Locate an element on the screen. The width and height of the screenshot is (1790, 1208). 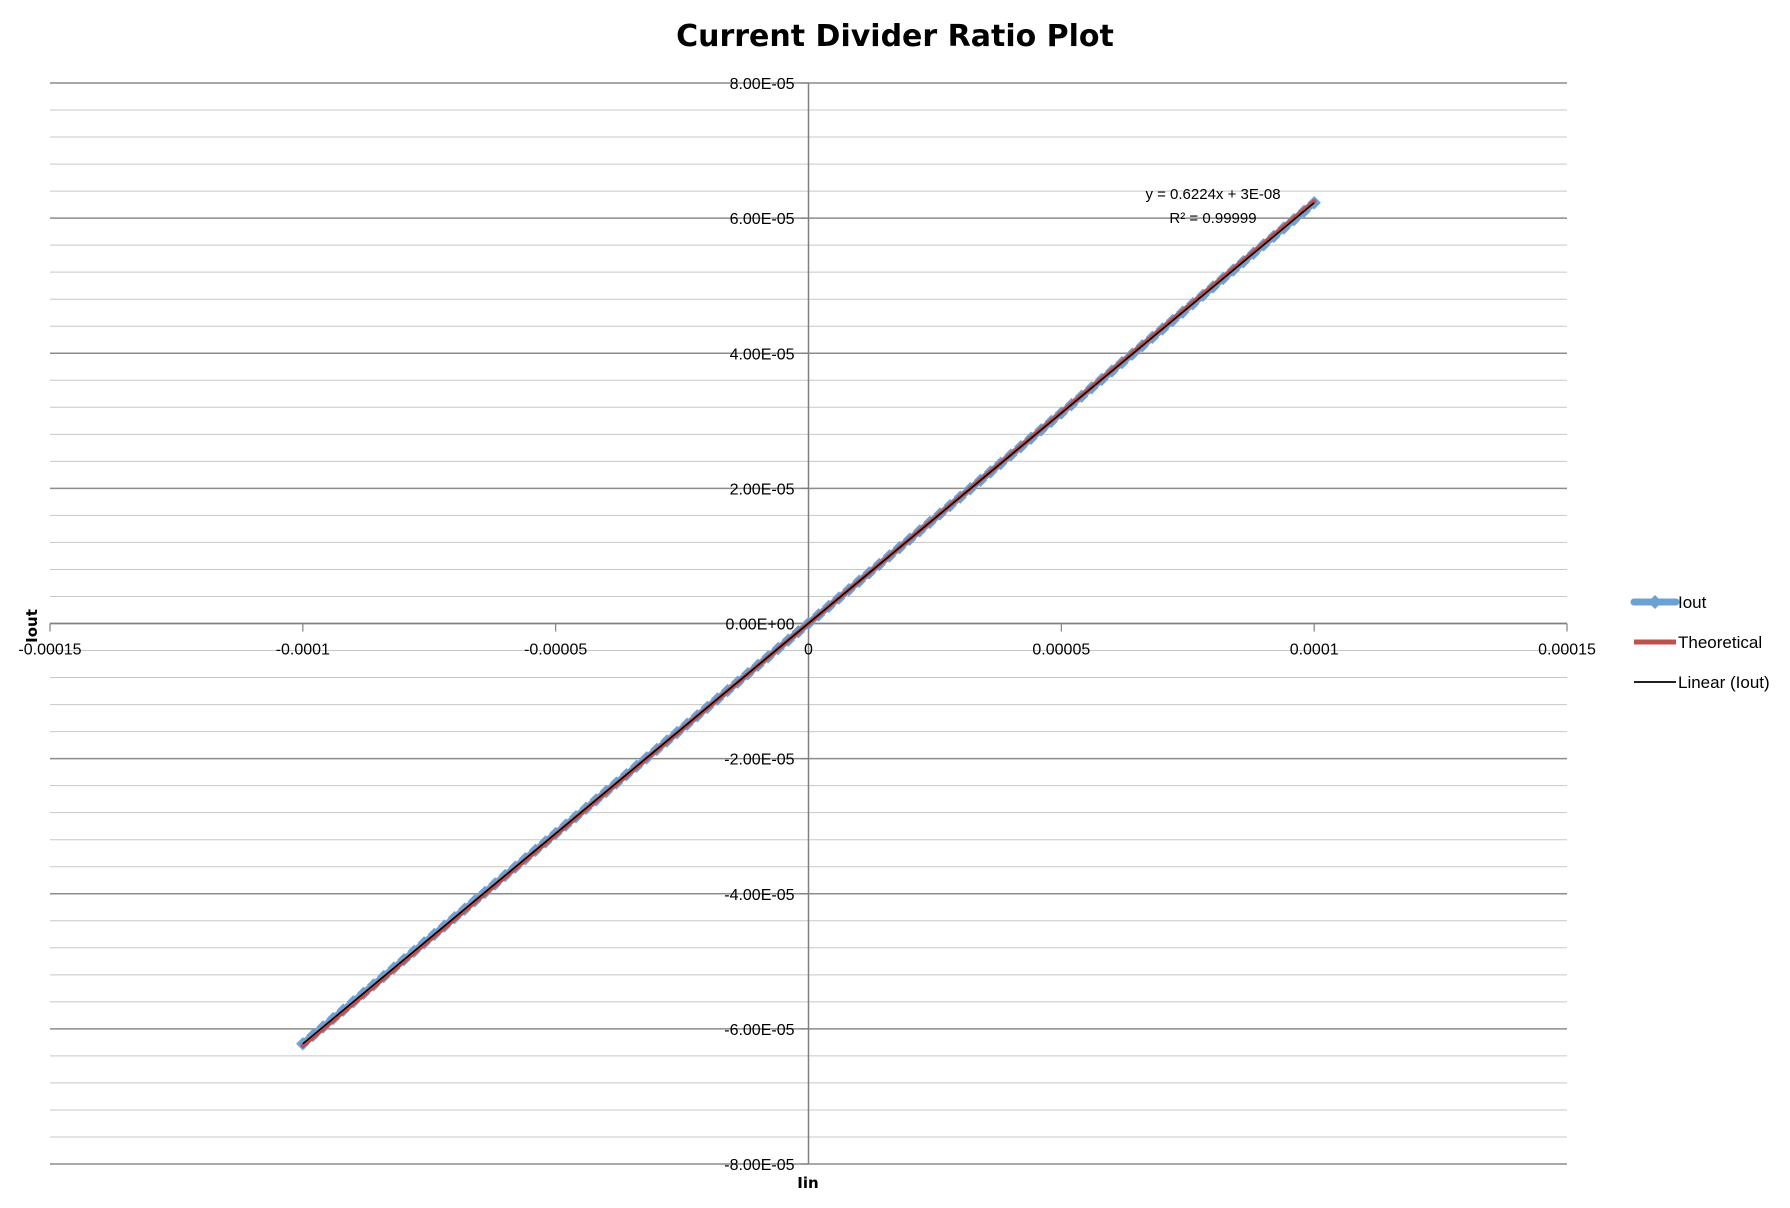
x-tick-label: -0.00015 is located at coordinates (49, 650).